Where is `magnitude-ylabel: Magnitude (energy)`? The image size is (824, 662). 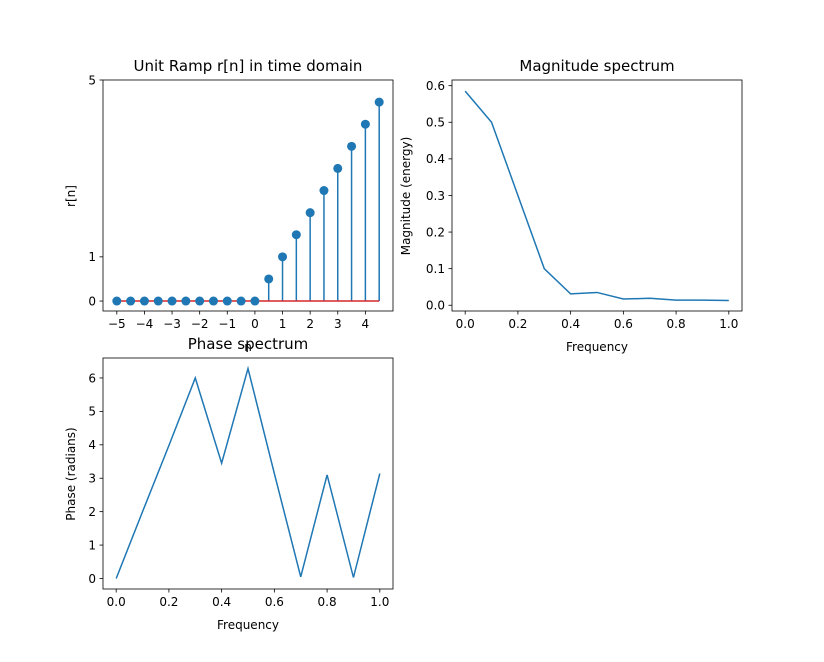
magnitude-ylabel: Magnitude (energy) is located at coordinates (406, 196).